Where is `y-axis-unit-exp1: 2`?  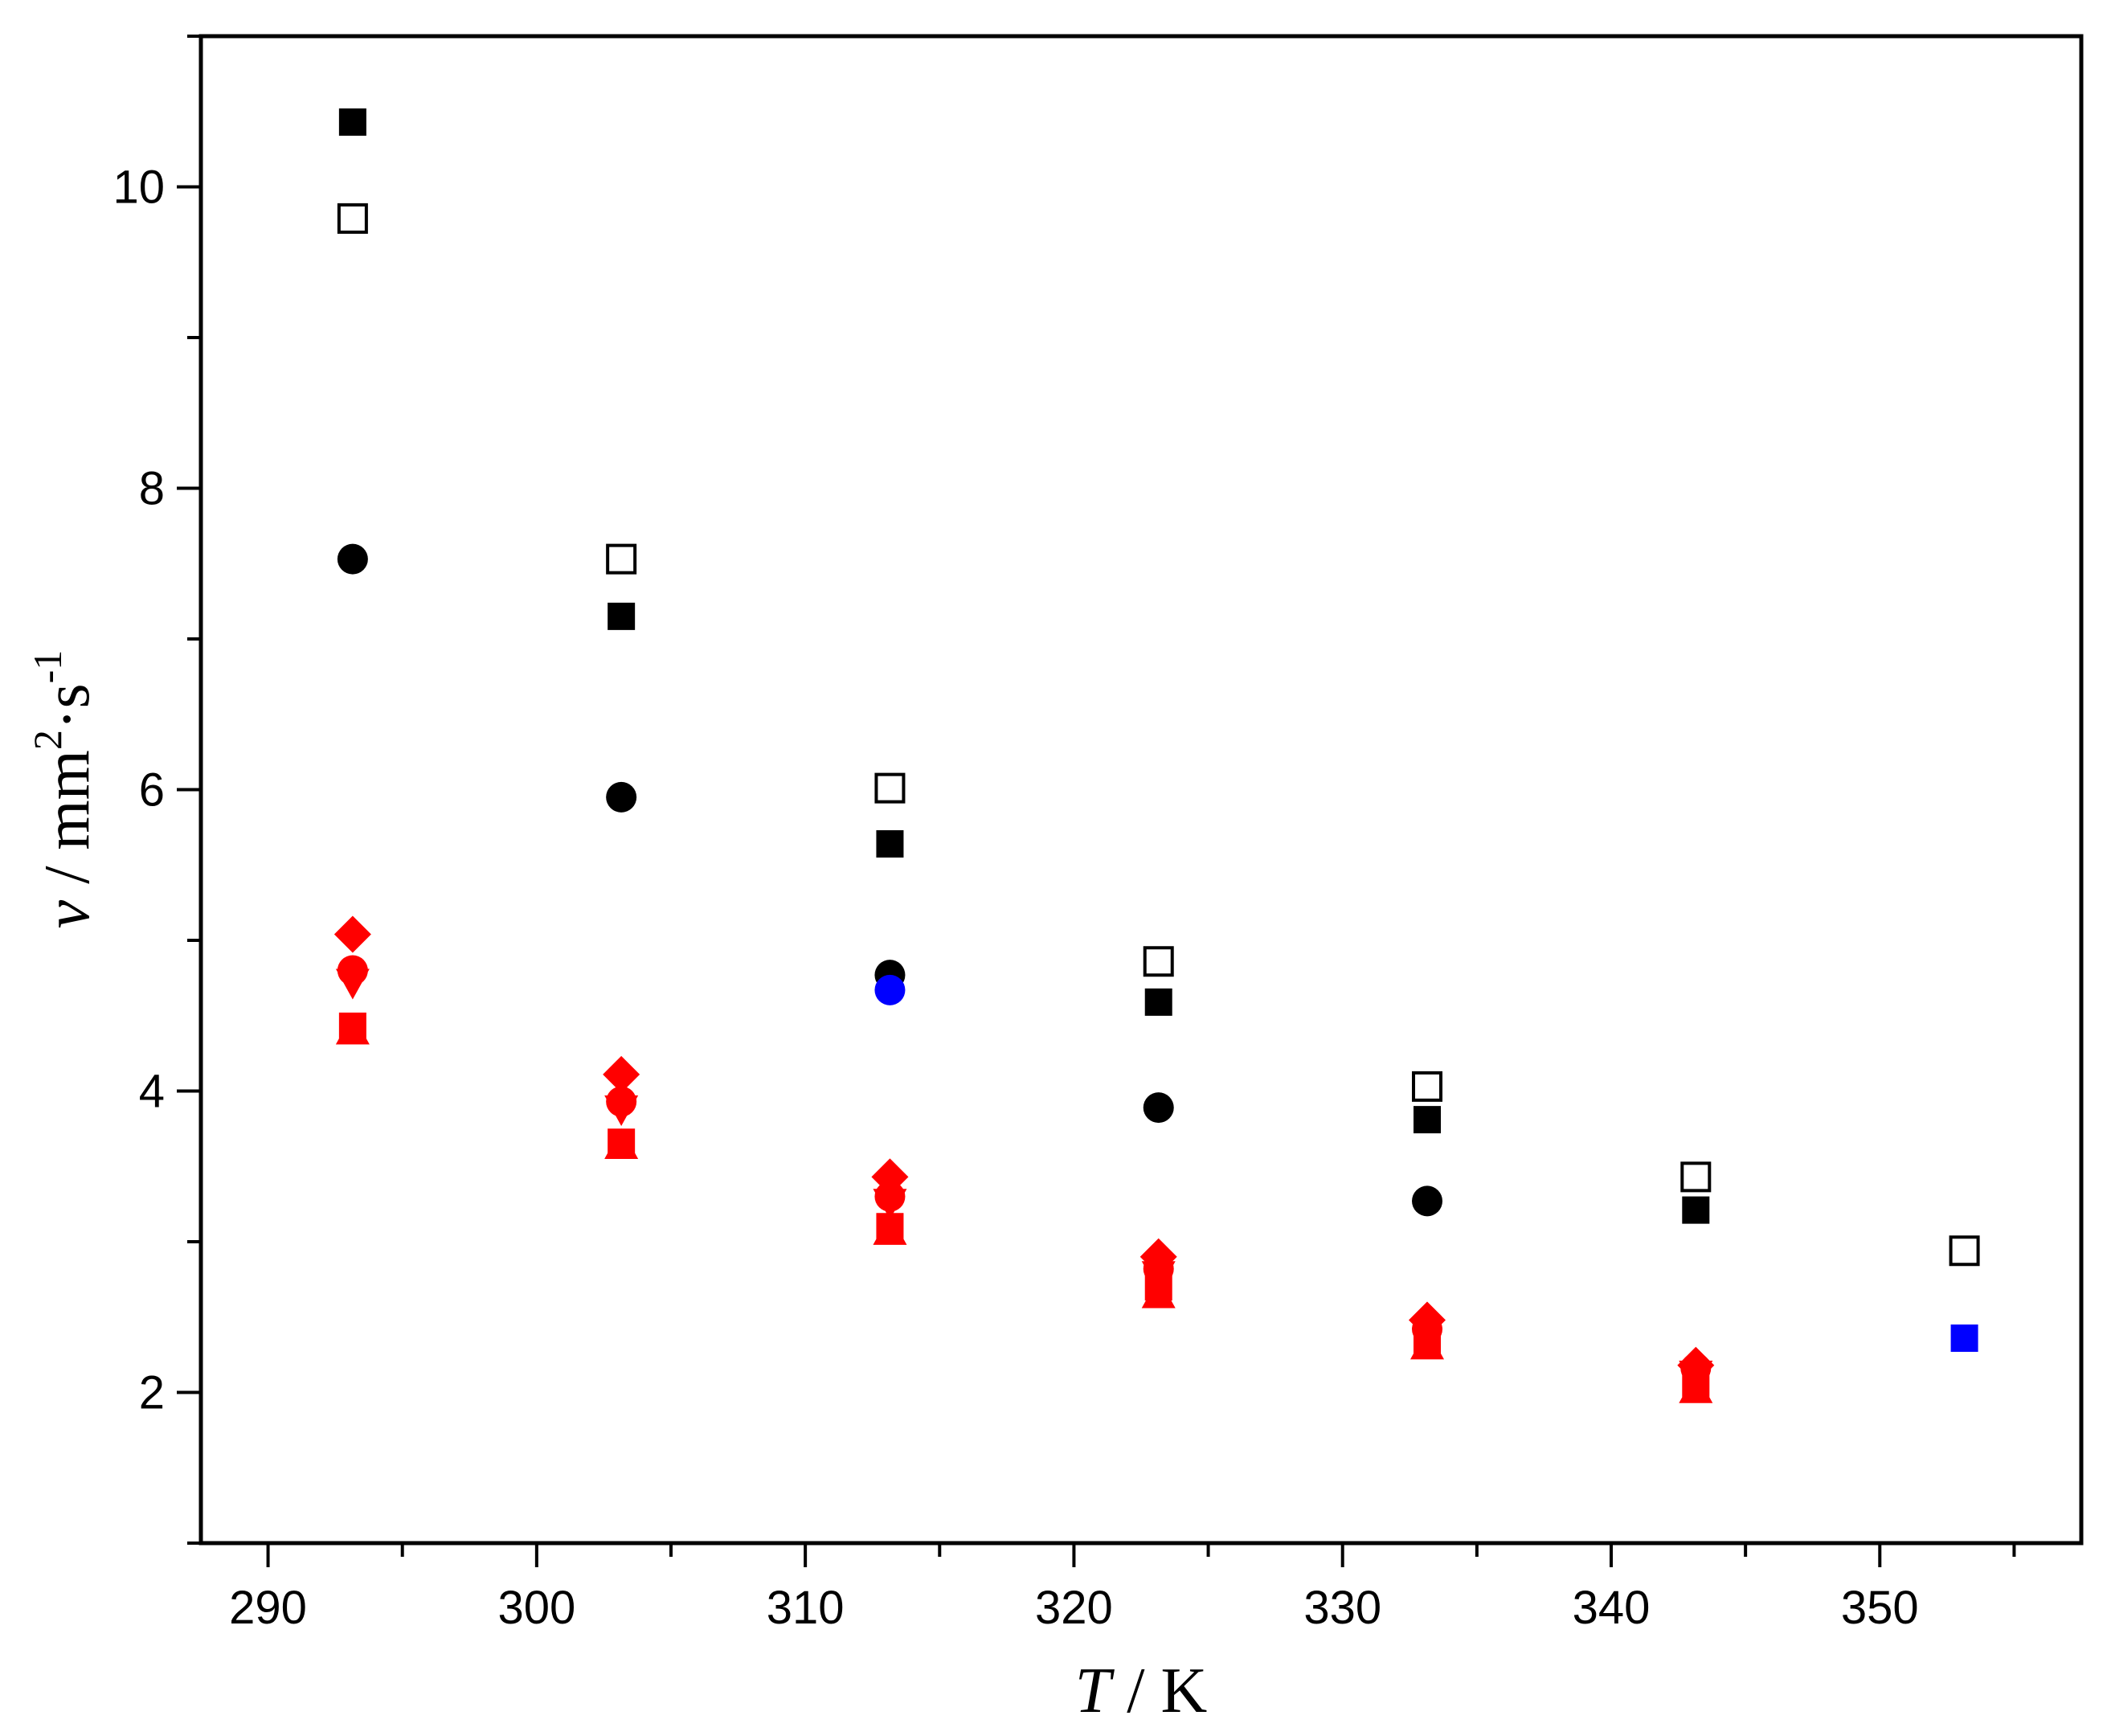
y-axis-unit-exp1: 2 is located at coordinates (47, 740).